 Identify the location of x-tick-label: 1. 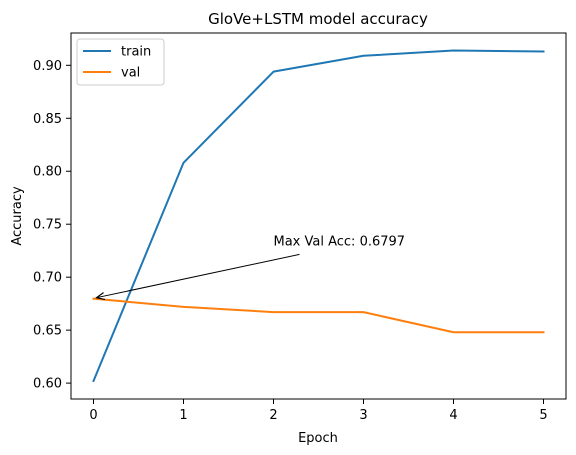
(183, 415).